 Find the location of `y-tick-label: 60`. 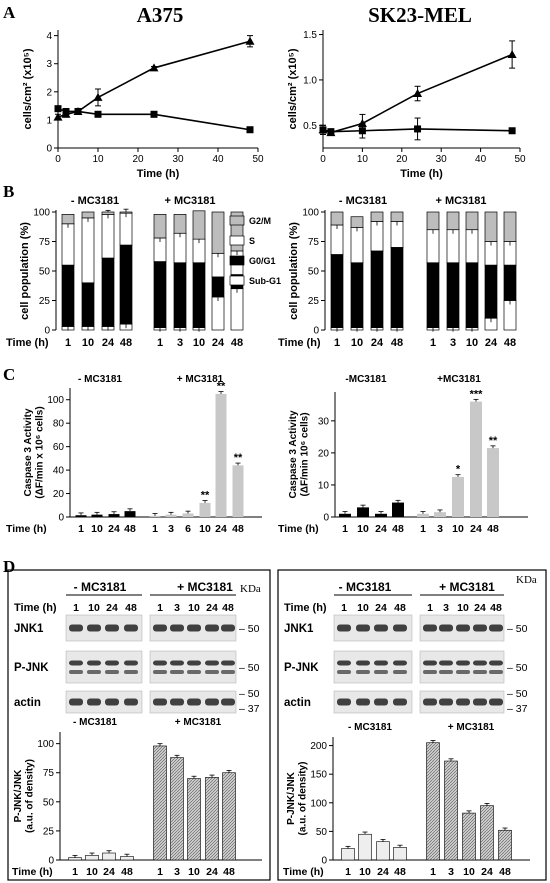

y-tick-label: 60 is located at coordinates (59, 447).